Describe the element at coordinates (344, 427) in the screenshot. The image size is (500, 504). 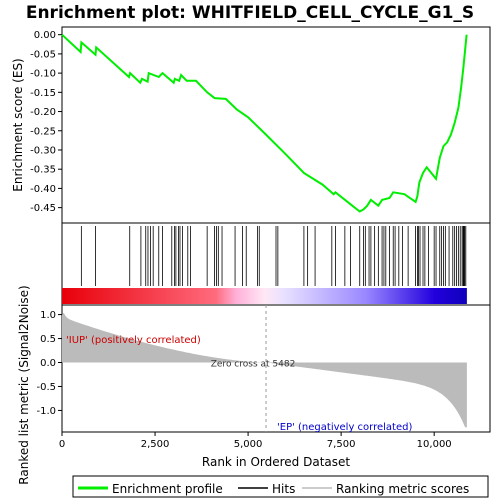
I see `negative-label: 'EP' (negatively correlated)` at that location.